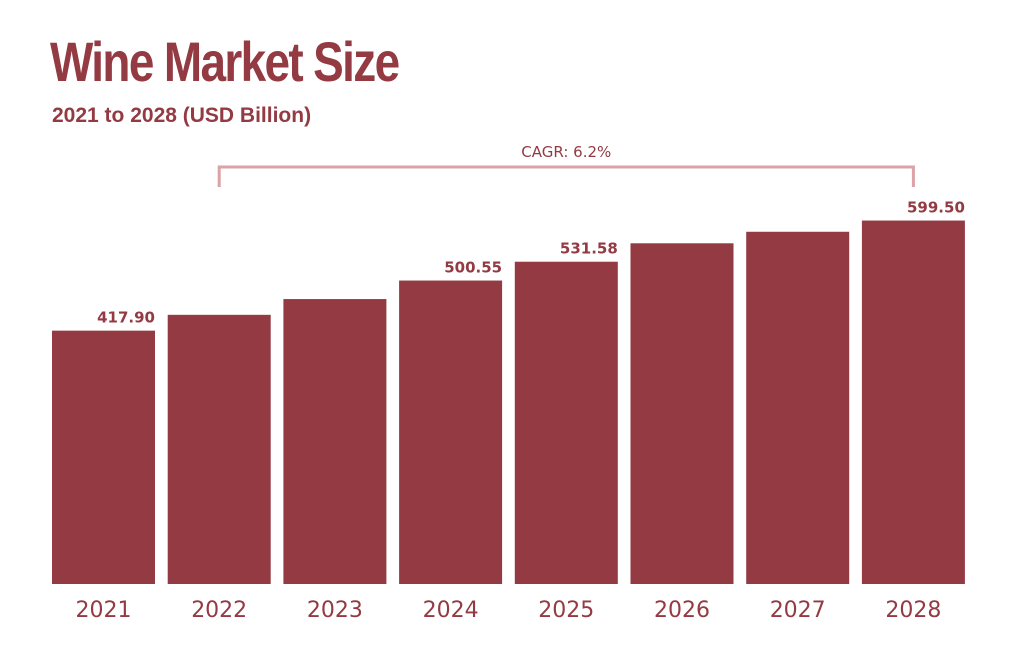 The image size is (1010, 666). Describe the element at coordinates (126, 318) in the screenshot. I see `data-label: 417.90` at that location.